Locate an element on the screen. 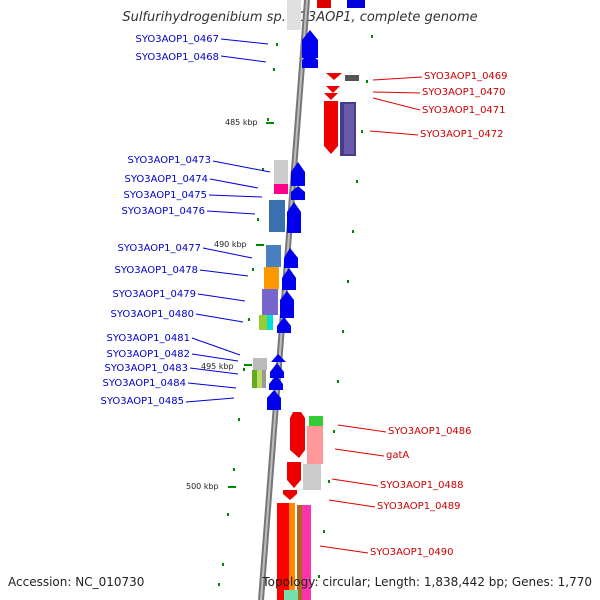  gene-block-top is located at coordinates (356, 4).